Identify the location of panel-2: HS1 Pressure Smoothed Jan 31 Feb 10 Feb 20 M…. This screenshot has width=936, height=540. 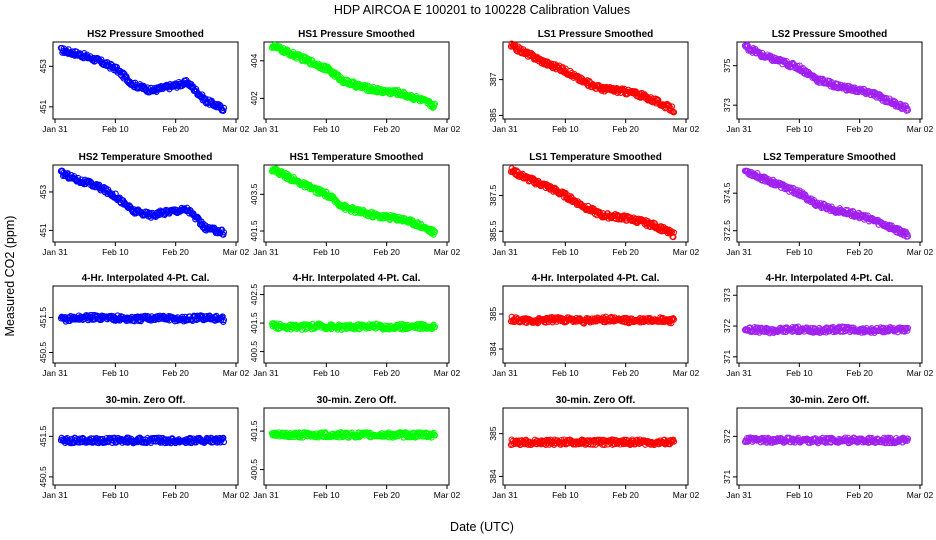
(354, 81).